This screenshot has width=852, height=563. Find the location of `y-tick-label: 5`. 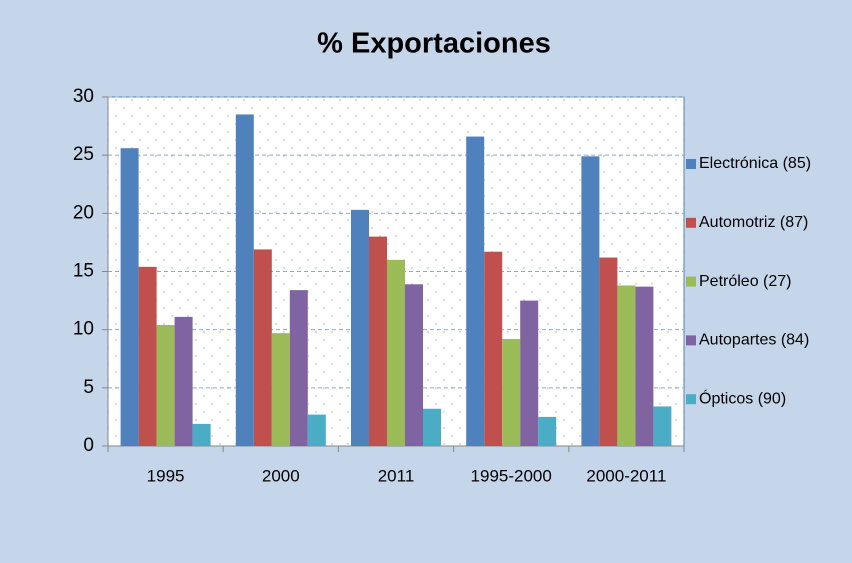

y-tick-label: 5 is located at coordinates (88, 387).